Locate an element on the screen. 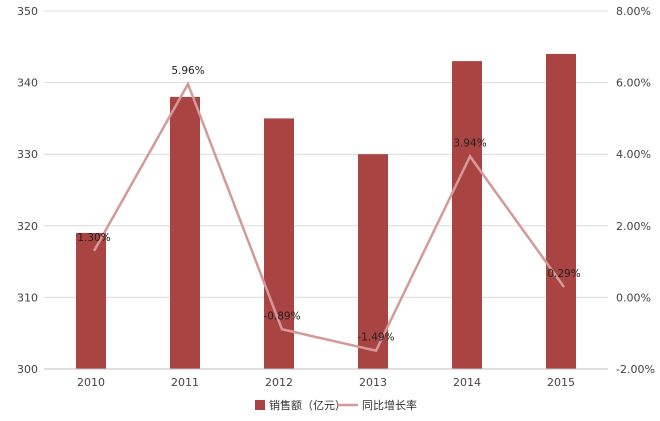  x-tick-label: 2011 is located at coordinates (185, 382).